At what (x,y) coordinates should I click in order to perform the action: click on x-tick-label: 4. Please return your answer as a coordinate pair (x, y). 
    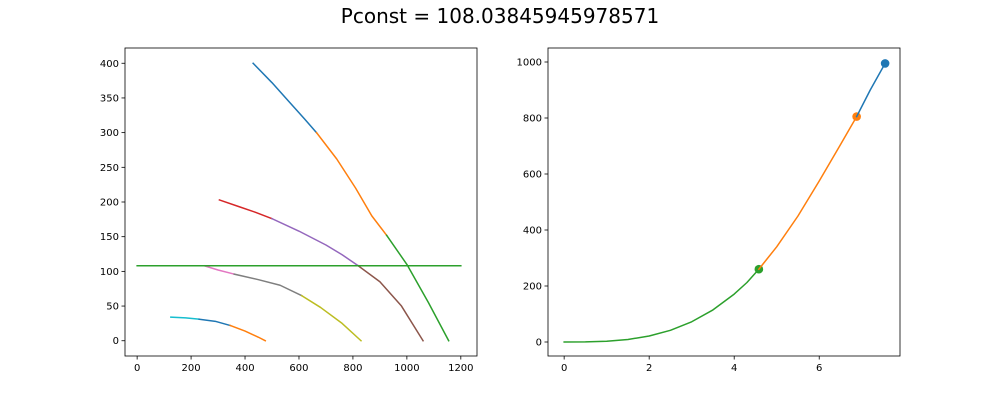
    Looking at the image, I should click on (734, 368).